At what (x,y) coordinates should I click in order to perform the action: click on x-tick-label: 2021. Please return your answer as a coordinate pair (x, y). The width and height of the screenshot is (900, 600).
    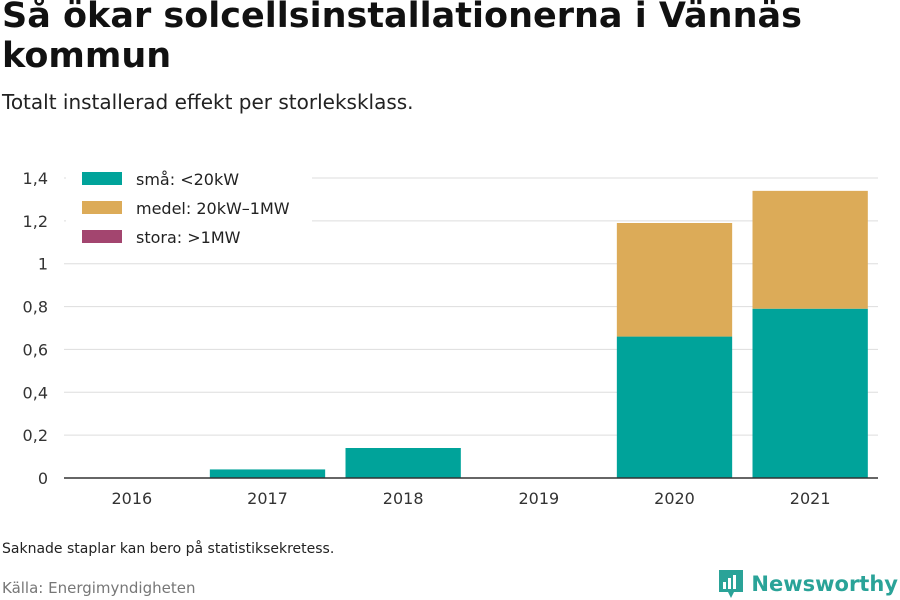
    Looking at the image, I should click on (810, 498).